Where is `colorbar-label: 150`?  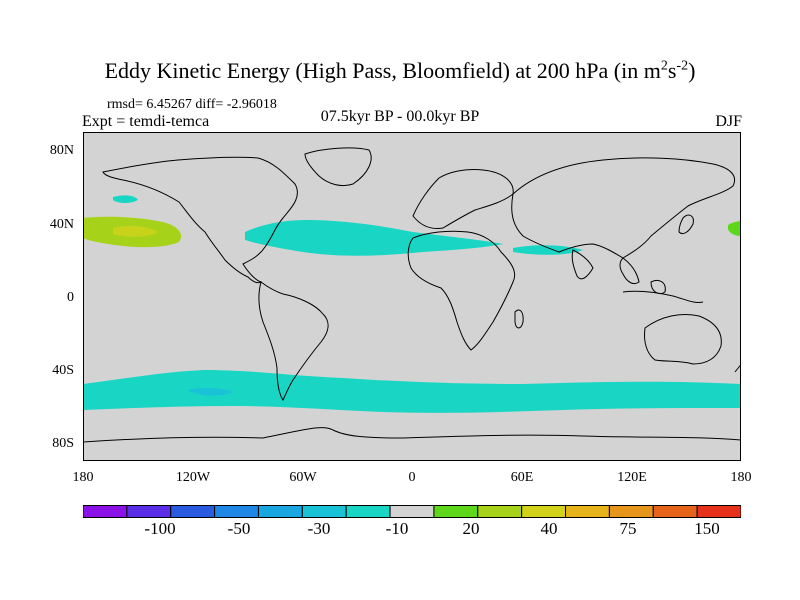 colorbar-label: 150 is located at coordinates (707, 528).